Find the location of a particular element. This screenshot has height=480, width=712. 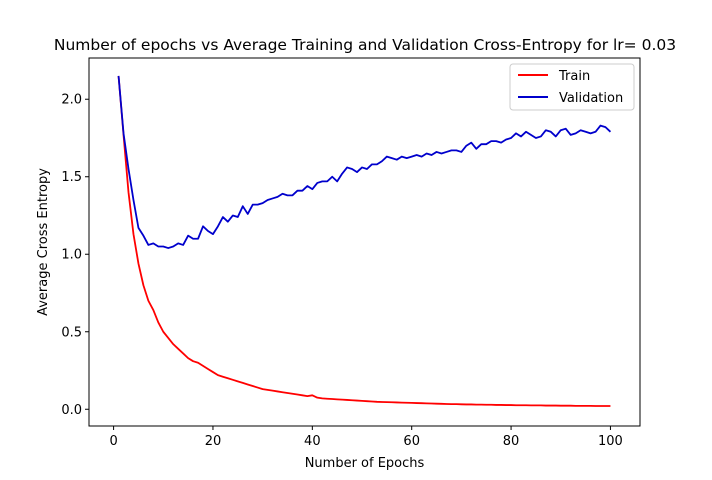

y-tick-label: 0.5 is located at coordinates (71, 332).